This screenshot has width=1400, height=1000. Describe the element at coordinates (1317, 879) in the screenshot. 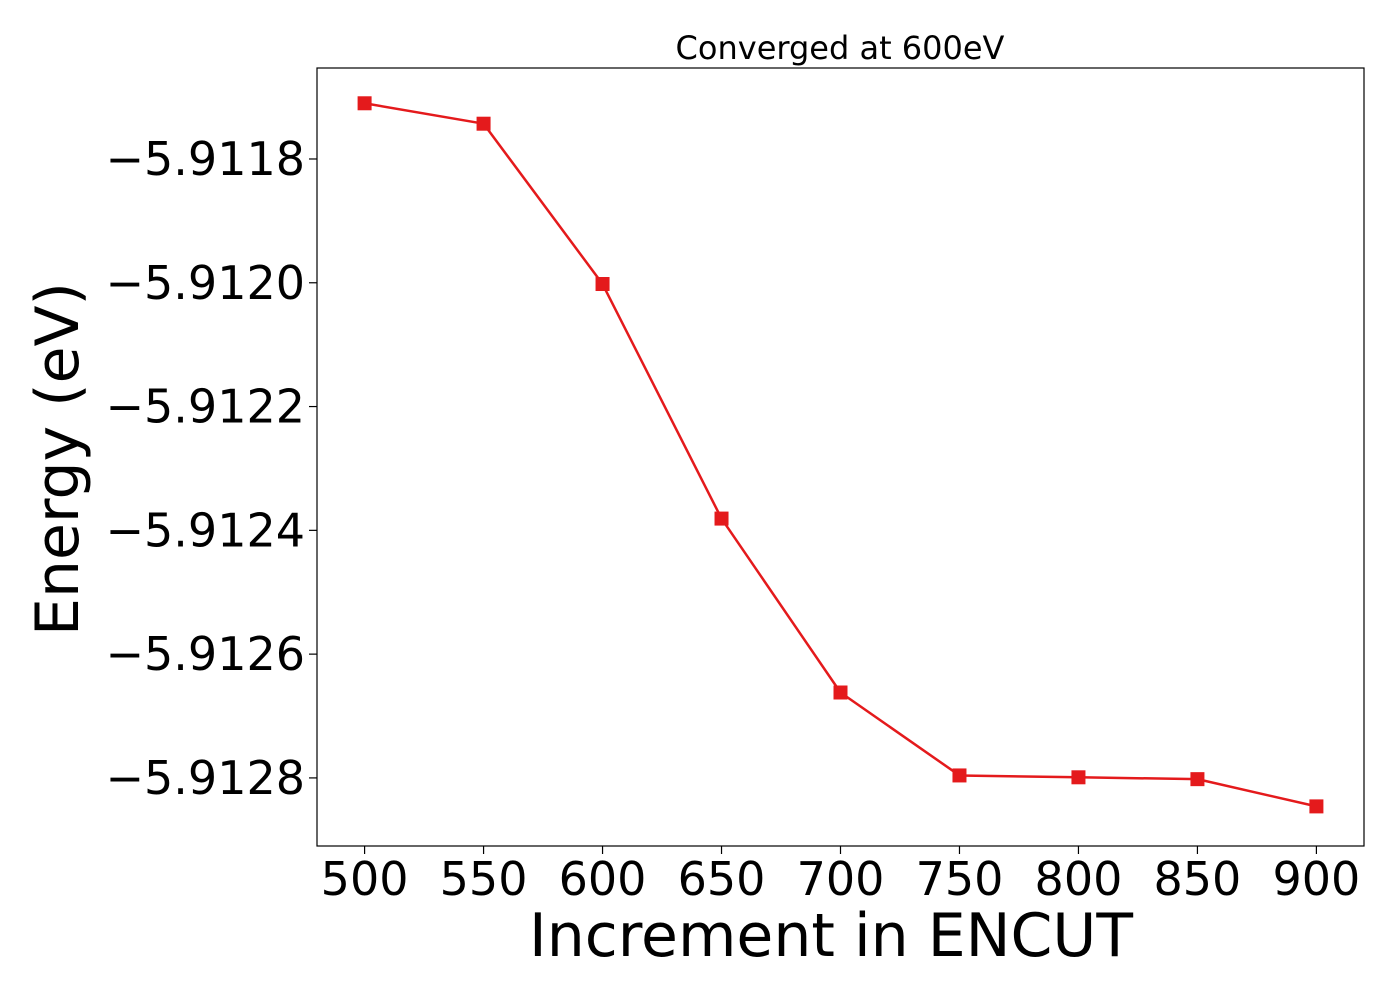

I see `x-tick-label: 900` at that location.